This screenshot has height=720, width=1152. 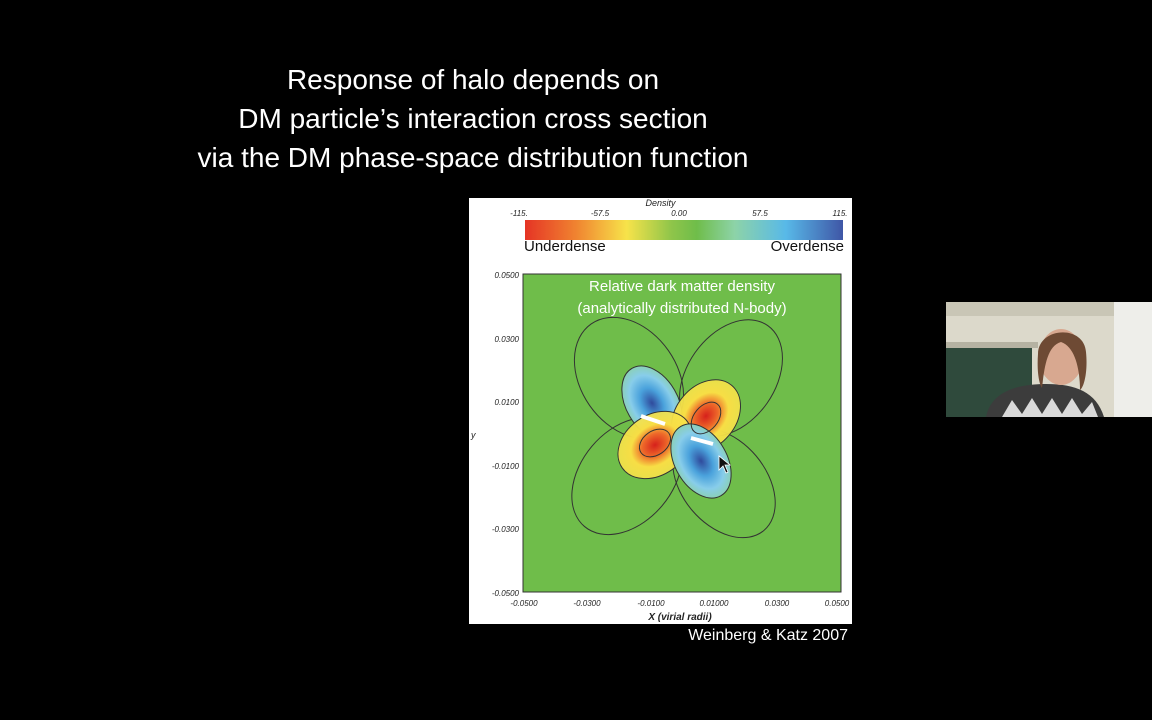 I want to click on colorbar-tick: 115., so click(x=840, y=213).